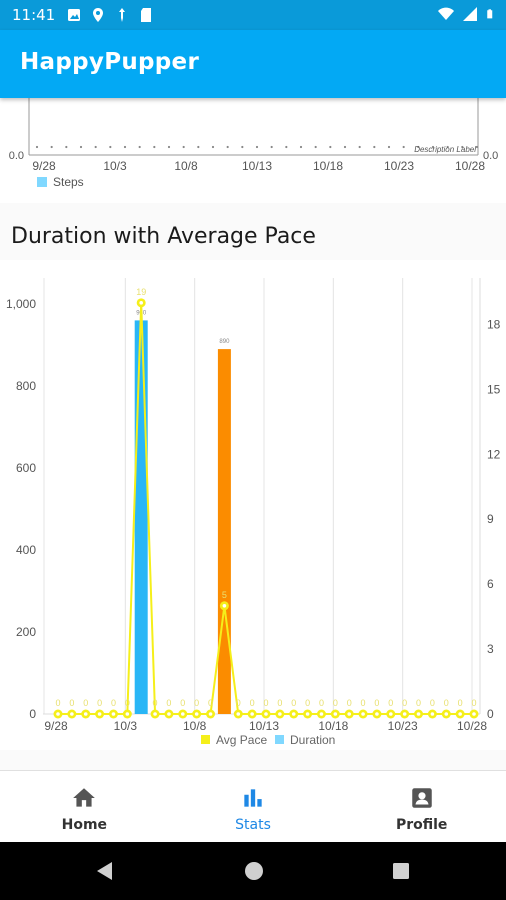  Describe the element at coordinates (105, 871) in the screenshot. I see `back-icon` at that location.